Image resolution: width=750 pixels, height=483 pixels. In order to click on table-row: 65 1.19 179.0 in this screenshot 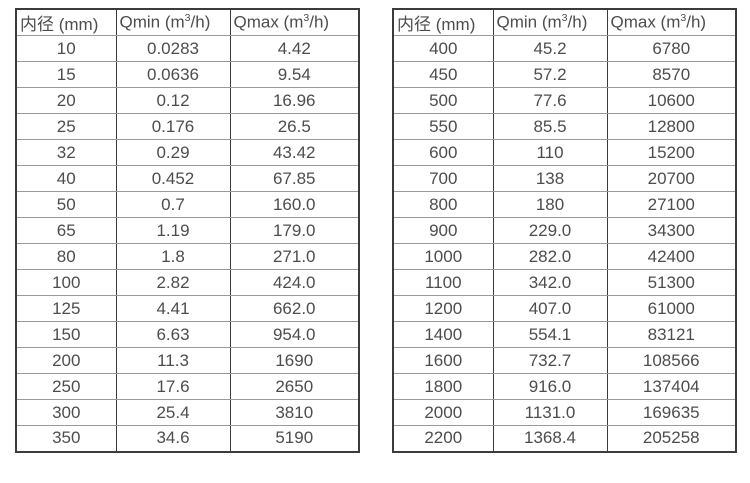, I will do `click(187, 230)`.